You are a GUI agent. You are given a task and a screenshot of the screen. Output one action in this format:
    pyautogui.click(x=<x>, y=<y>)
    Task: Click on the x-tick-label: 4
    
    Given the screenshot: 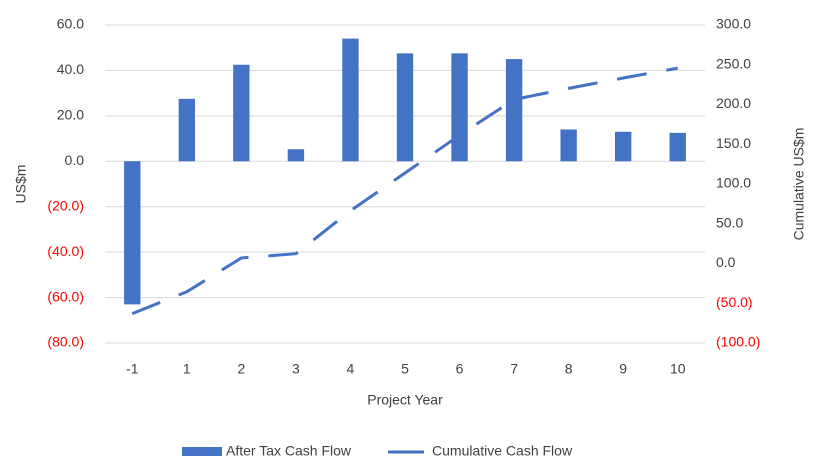 What is the action you would take?
    pyautogui.click(x=351, y=369)
    